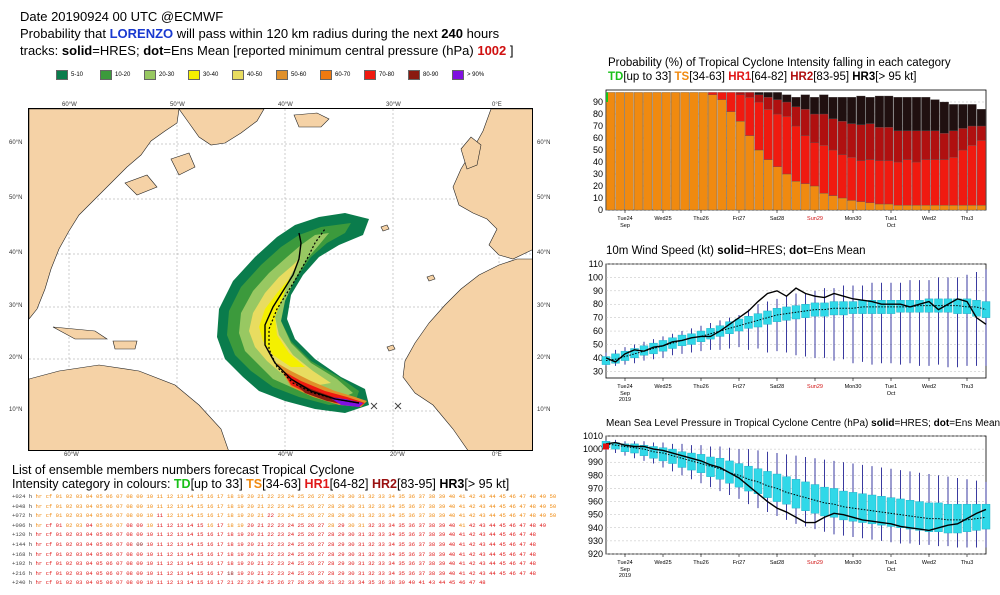 This screenshot has height=595, width=1000. I want to click on y-tick-label: 960, so click(595, 502).